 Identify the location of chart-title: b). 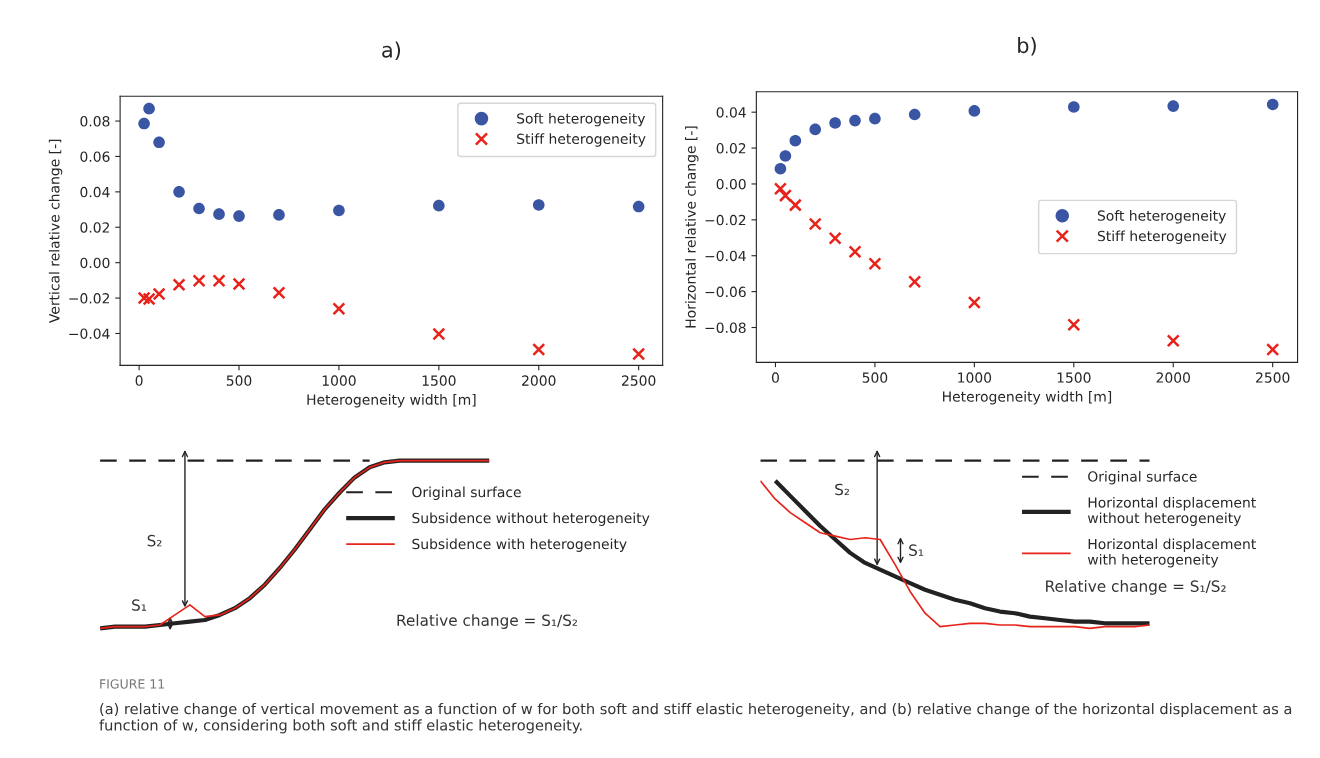
(1027, 46).